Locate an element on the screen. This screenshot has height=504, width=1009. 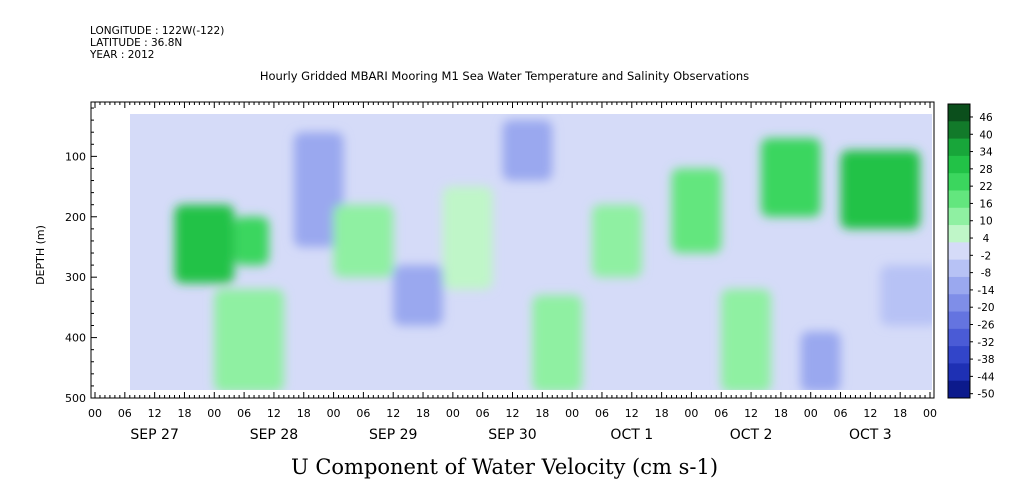
latitude-label: LATITUDE : 36.8N is located at coordinates (136, 43).